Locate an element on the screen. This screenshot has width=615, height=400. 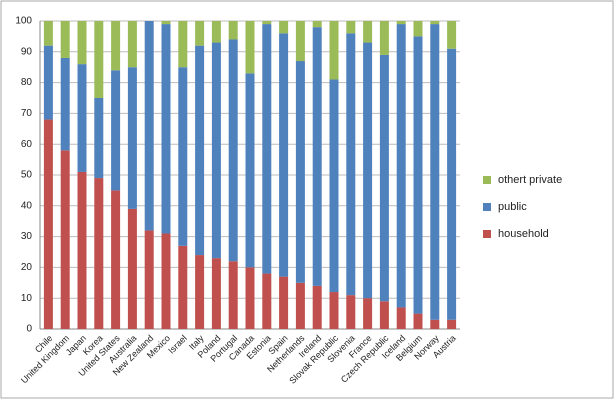
y-tick-label: 10 is located at coordinates (27, 298).